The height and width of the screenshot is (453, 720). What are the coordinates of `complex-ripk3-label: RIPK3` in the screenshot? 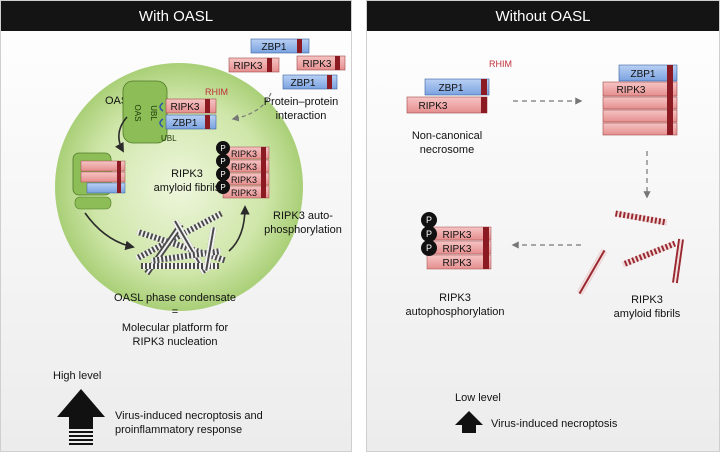 It's located at (185, 107).